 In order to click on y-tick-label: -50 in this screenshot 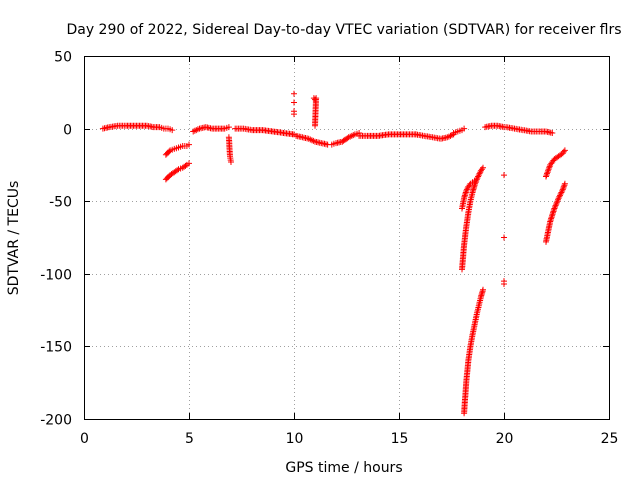, I will do `click(60, 203)`.